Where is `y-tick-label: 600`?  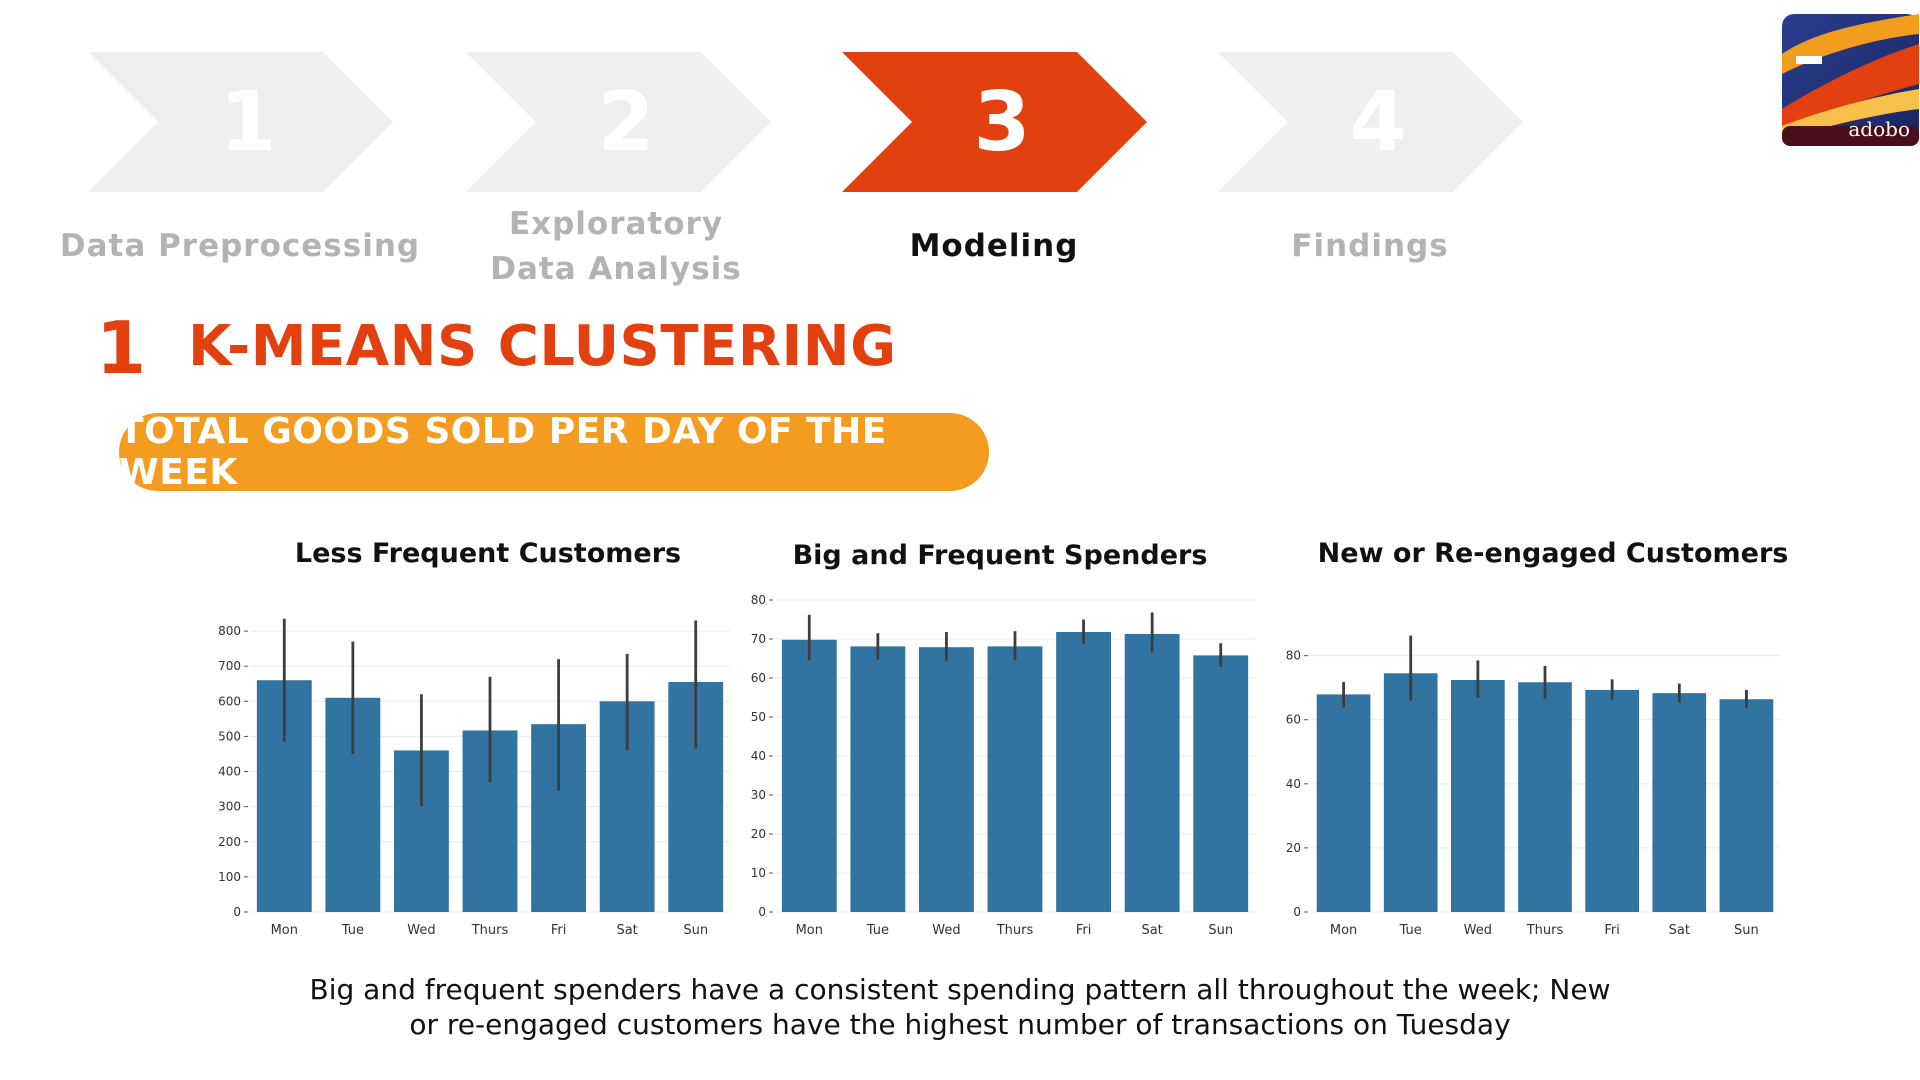
y-tick-label: 600 is located at coordinates (229, 701).